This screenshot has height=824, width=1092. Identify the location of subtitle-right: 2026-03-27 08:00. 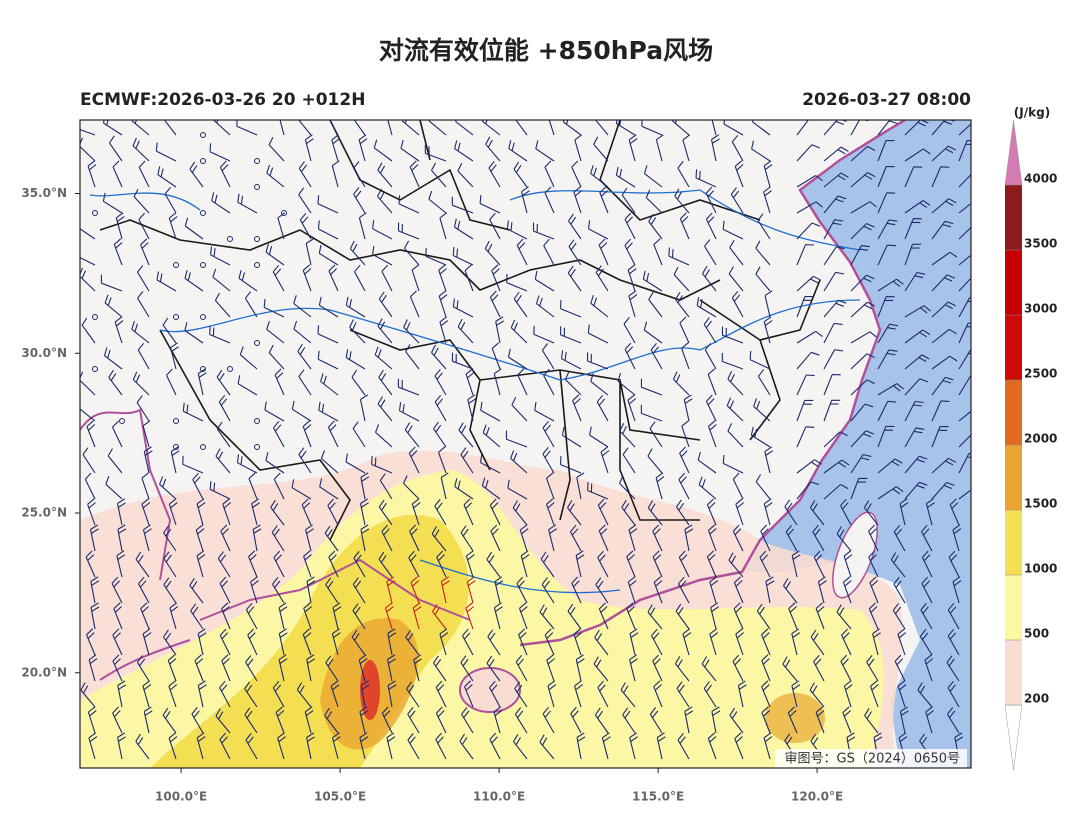
(886, 100).